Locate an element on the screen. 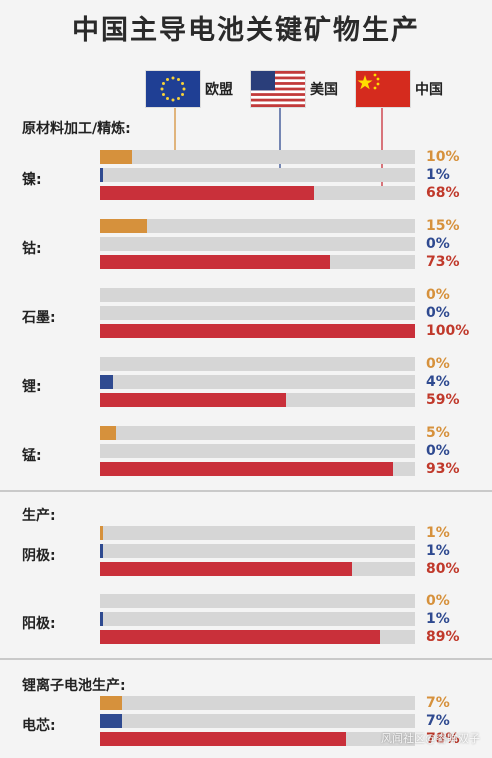 Image resolution: width=492 pixels, height=758 pixels. category-label: 阴极: is located at coordinates (39, 556).